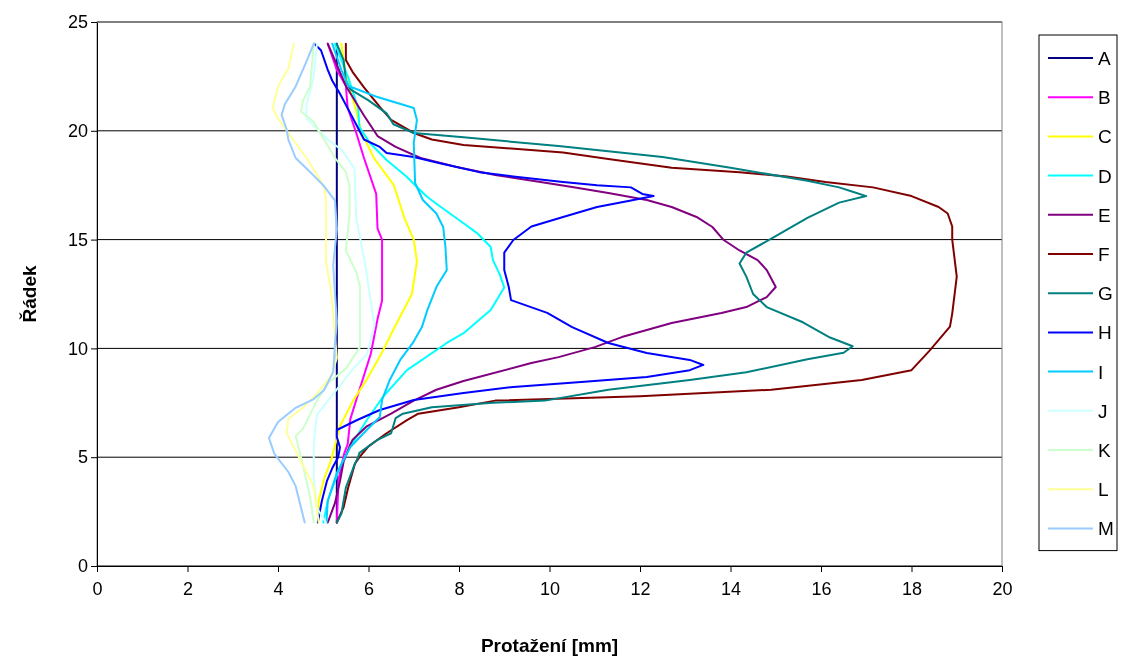  I want to click on x-tick-label: 18, so click(912, 588).